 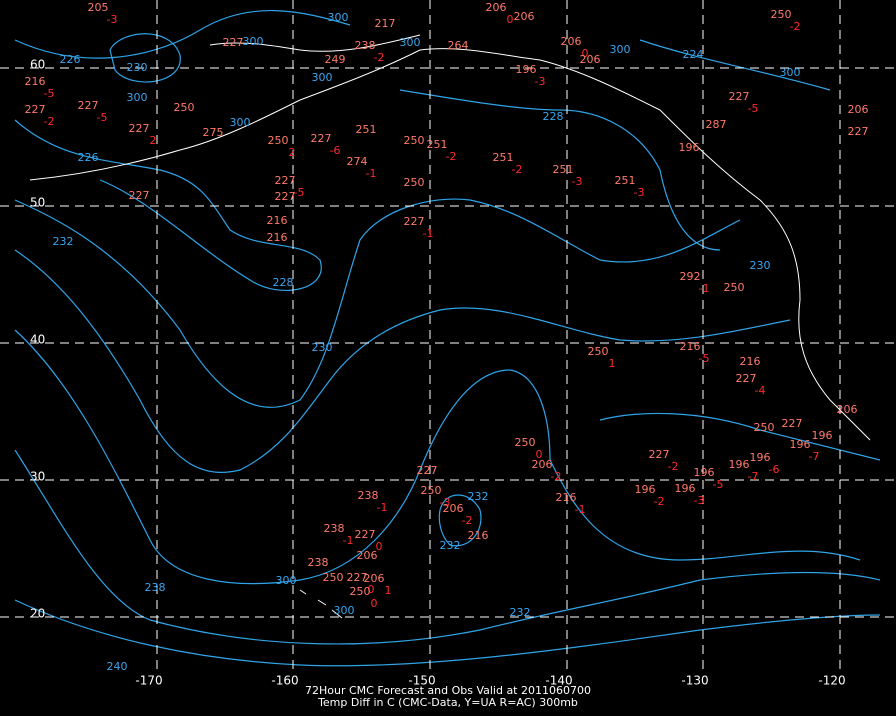 I want to click on station-diff: 1, so click(x=388, y=590).